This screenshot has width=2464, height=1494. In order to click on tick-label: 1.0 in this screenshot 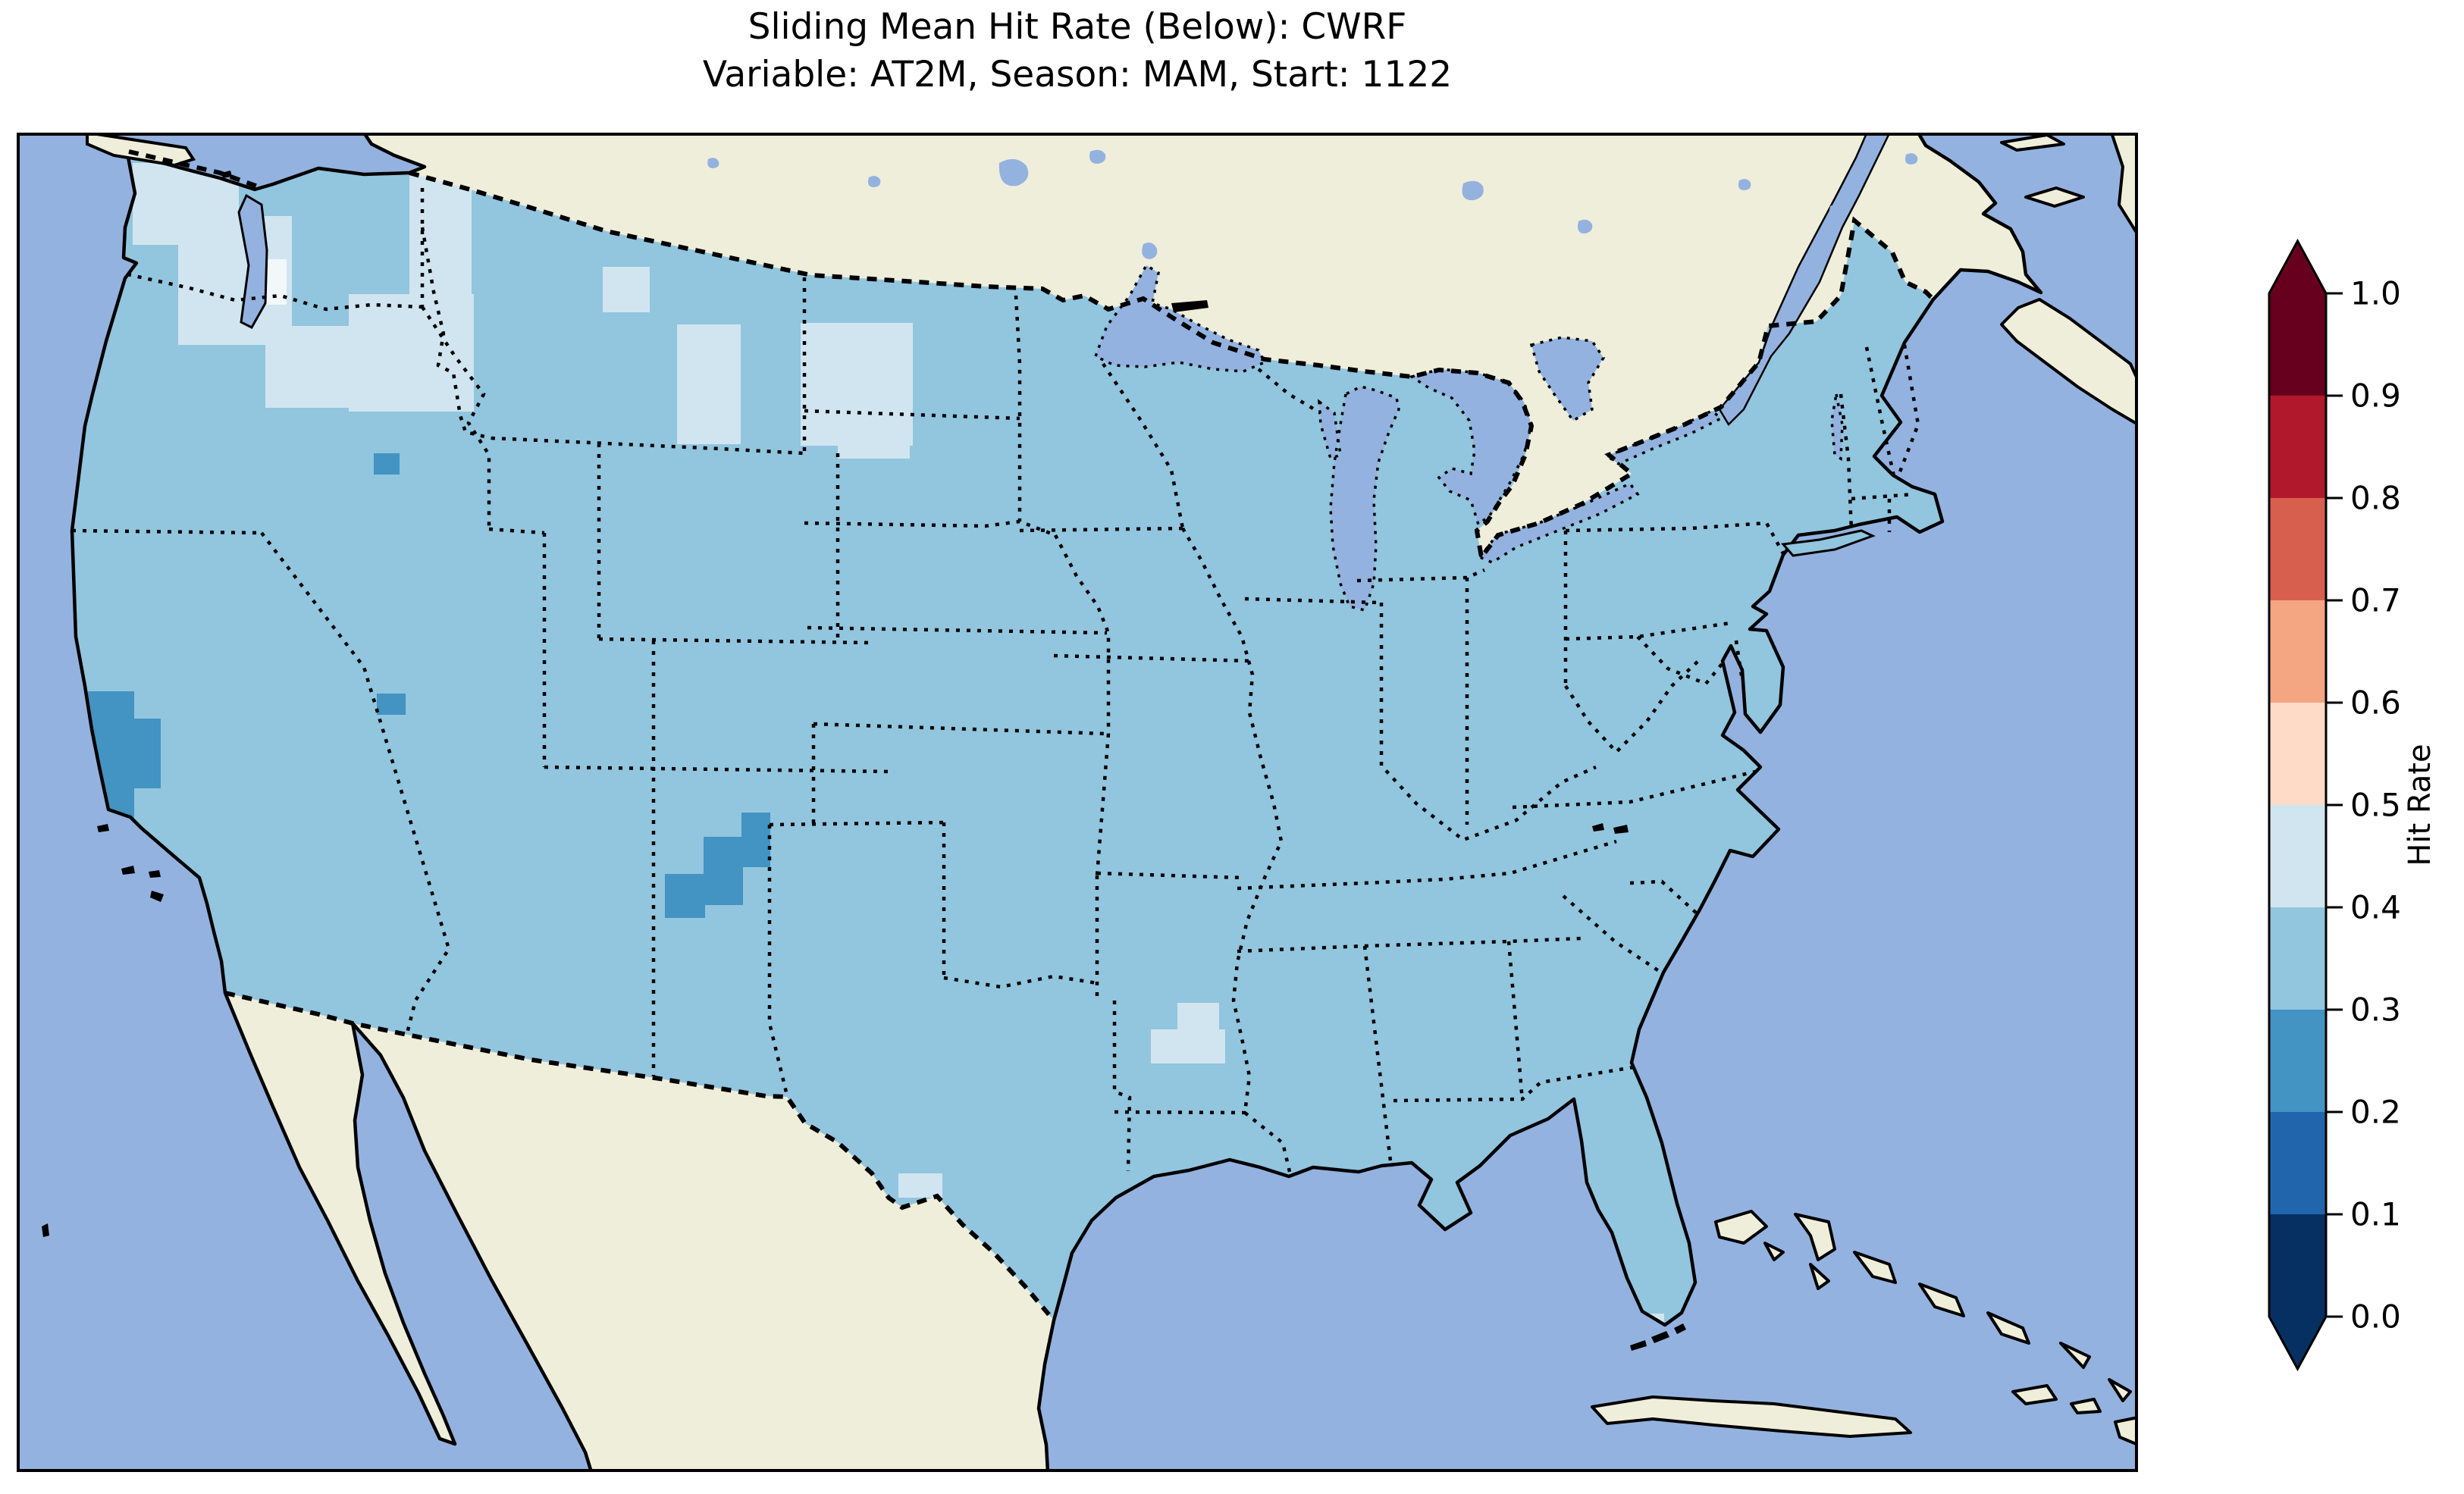, I will do `click(2375, 293)`.